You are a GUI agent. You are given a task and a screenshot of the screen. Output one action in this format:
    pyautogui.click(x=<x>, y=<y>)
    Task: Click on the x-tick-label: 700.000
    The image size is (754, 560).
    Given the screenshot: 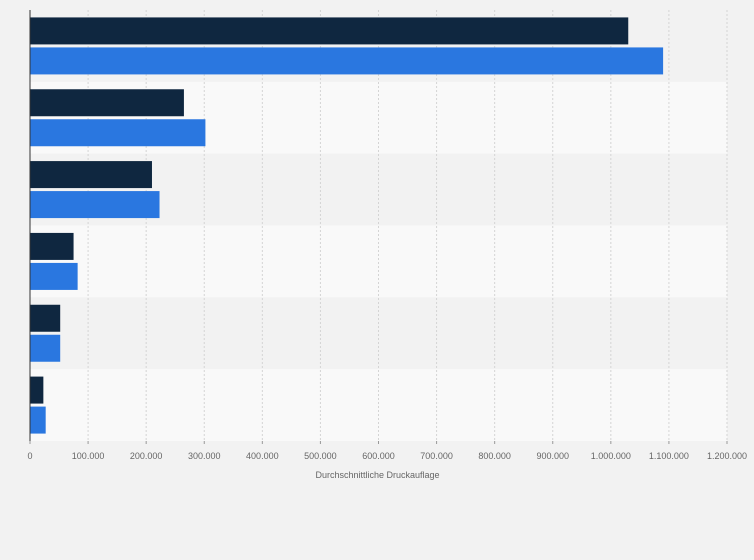 What is the action you would take?
    pyautogui.click(x=436, y=456)
    